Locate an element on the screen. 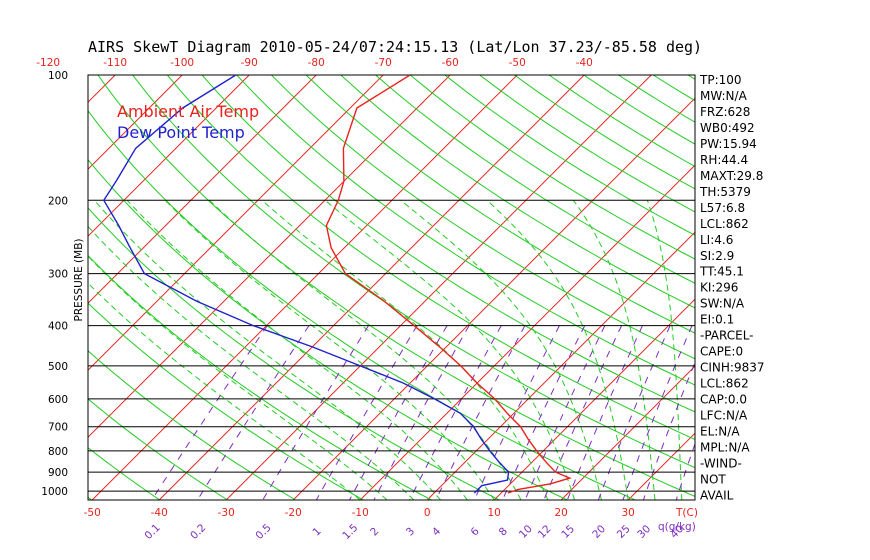 This screenshot has height=560, width=870. stability-index-item: MW:N/A is located at coordinates (724, 96).